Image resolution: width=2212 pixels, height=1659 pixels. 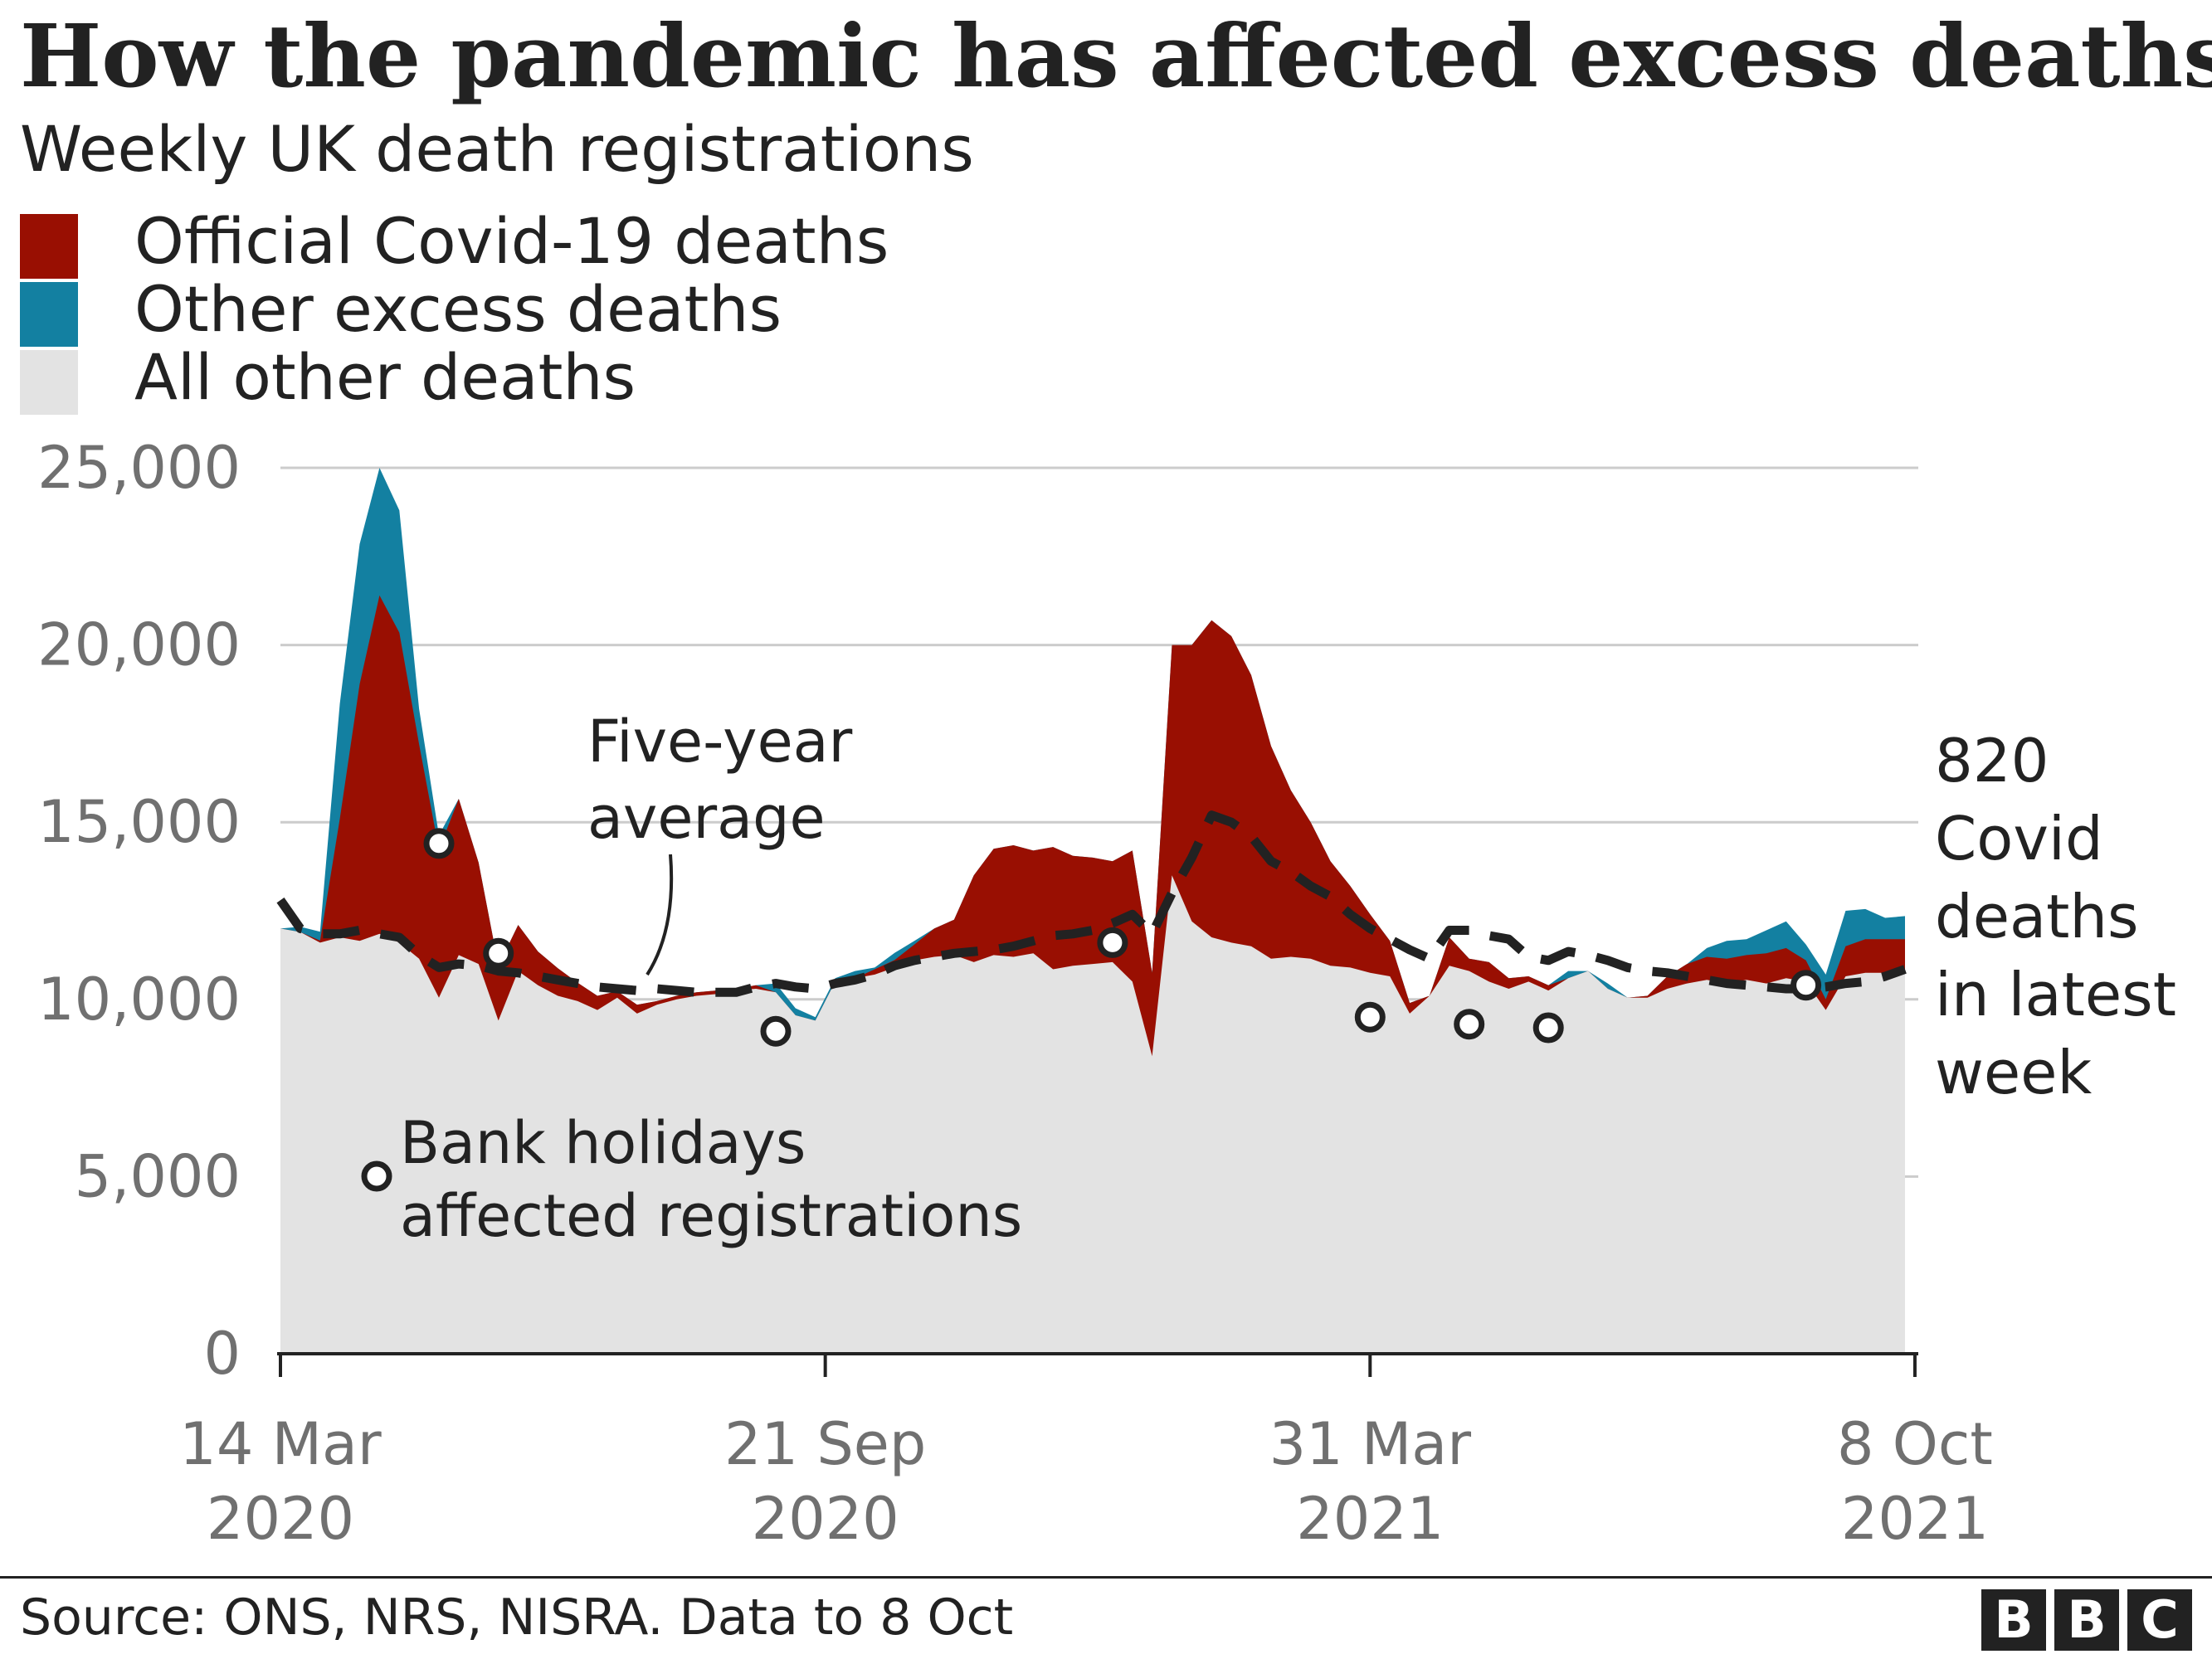 I want to click on bank-holiday-legend-marker, so click(x=376, y=1176).